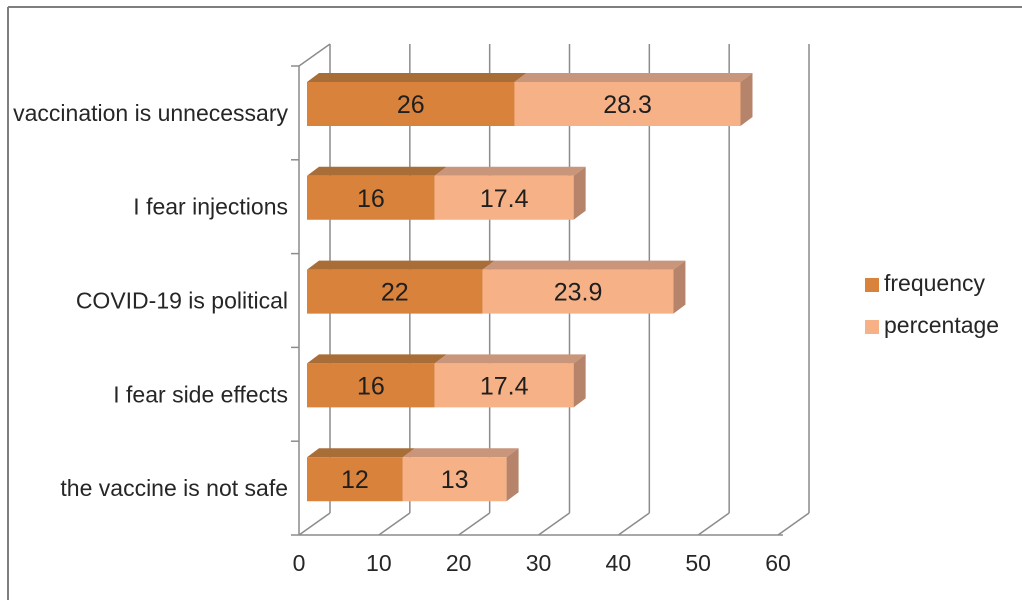 Image resolution: width=1022 pixels, height=611 pixels. I want to click on x-tick-label: 30, so click(539, 563).